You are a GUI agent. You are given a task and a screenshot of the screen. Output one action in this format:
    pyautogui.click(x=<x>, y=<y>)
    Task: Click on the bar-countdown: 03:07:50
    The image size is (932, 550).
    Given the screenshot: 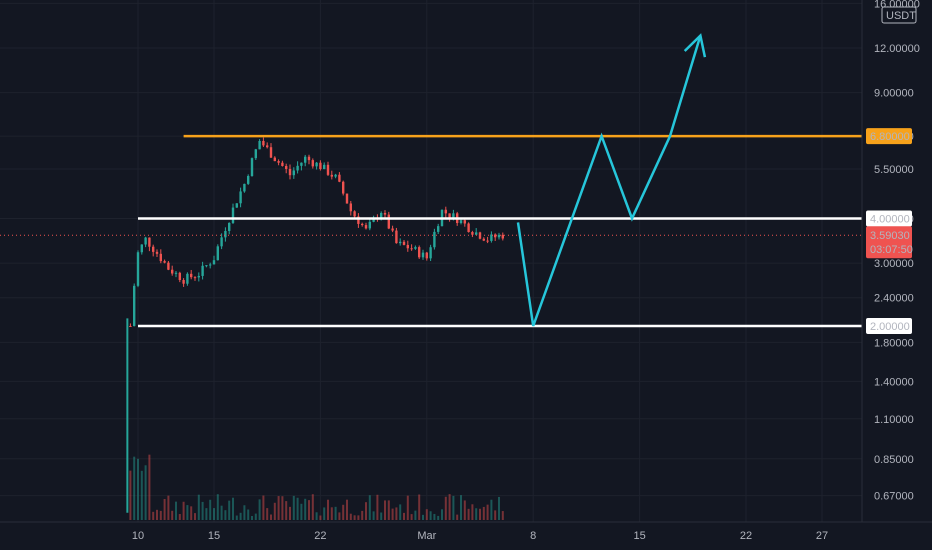 What is the action you would take?
    pyautogui.click(x=891, y=250)
    